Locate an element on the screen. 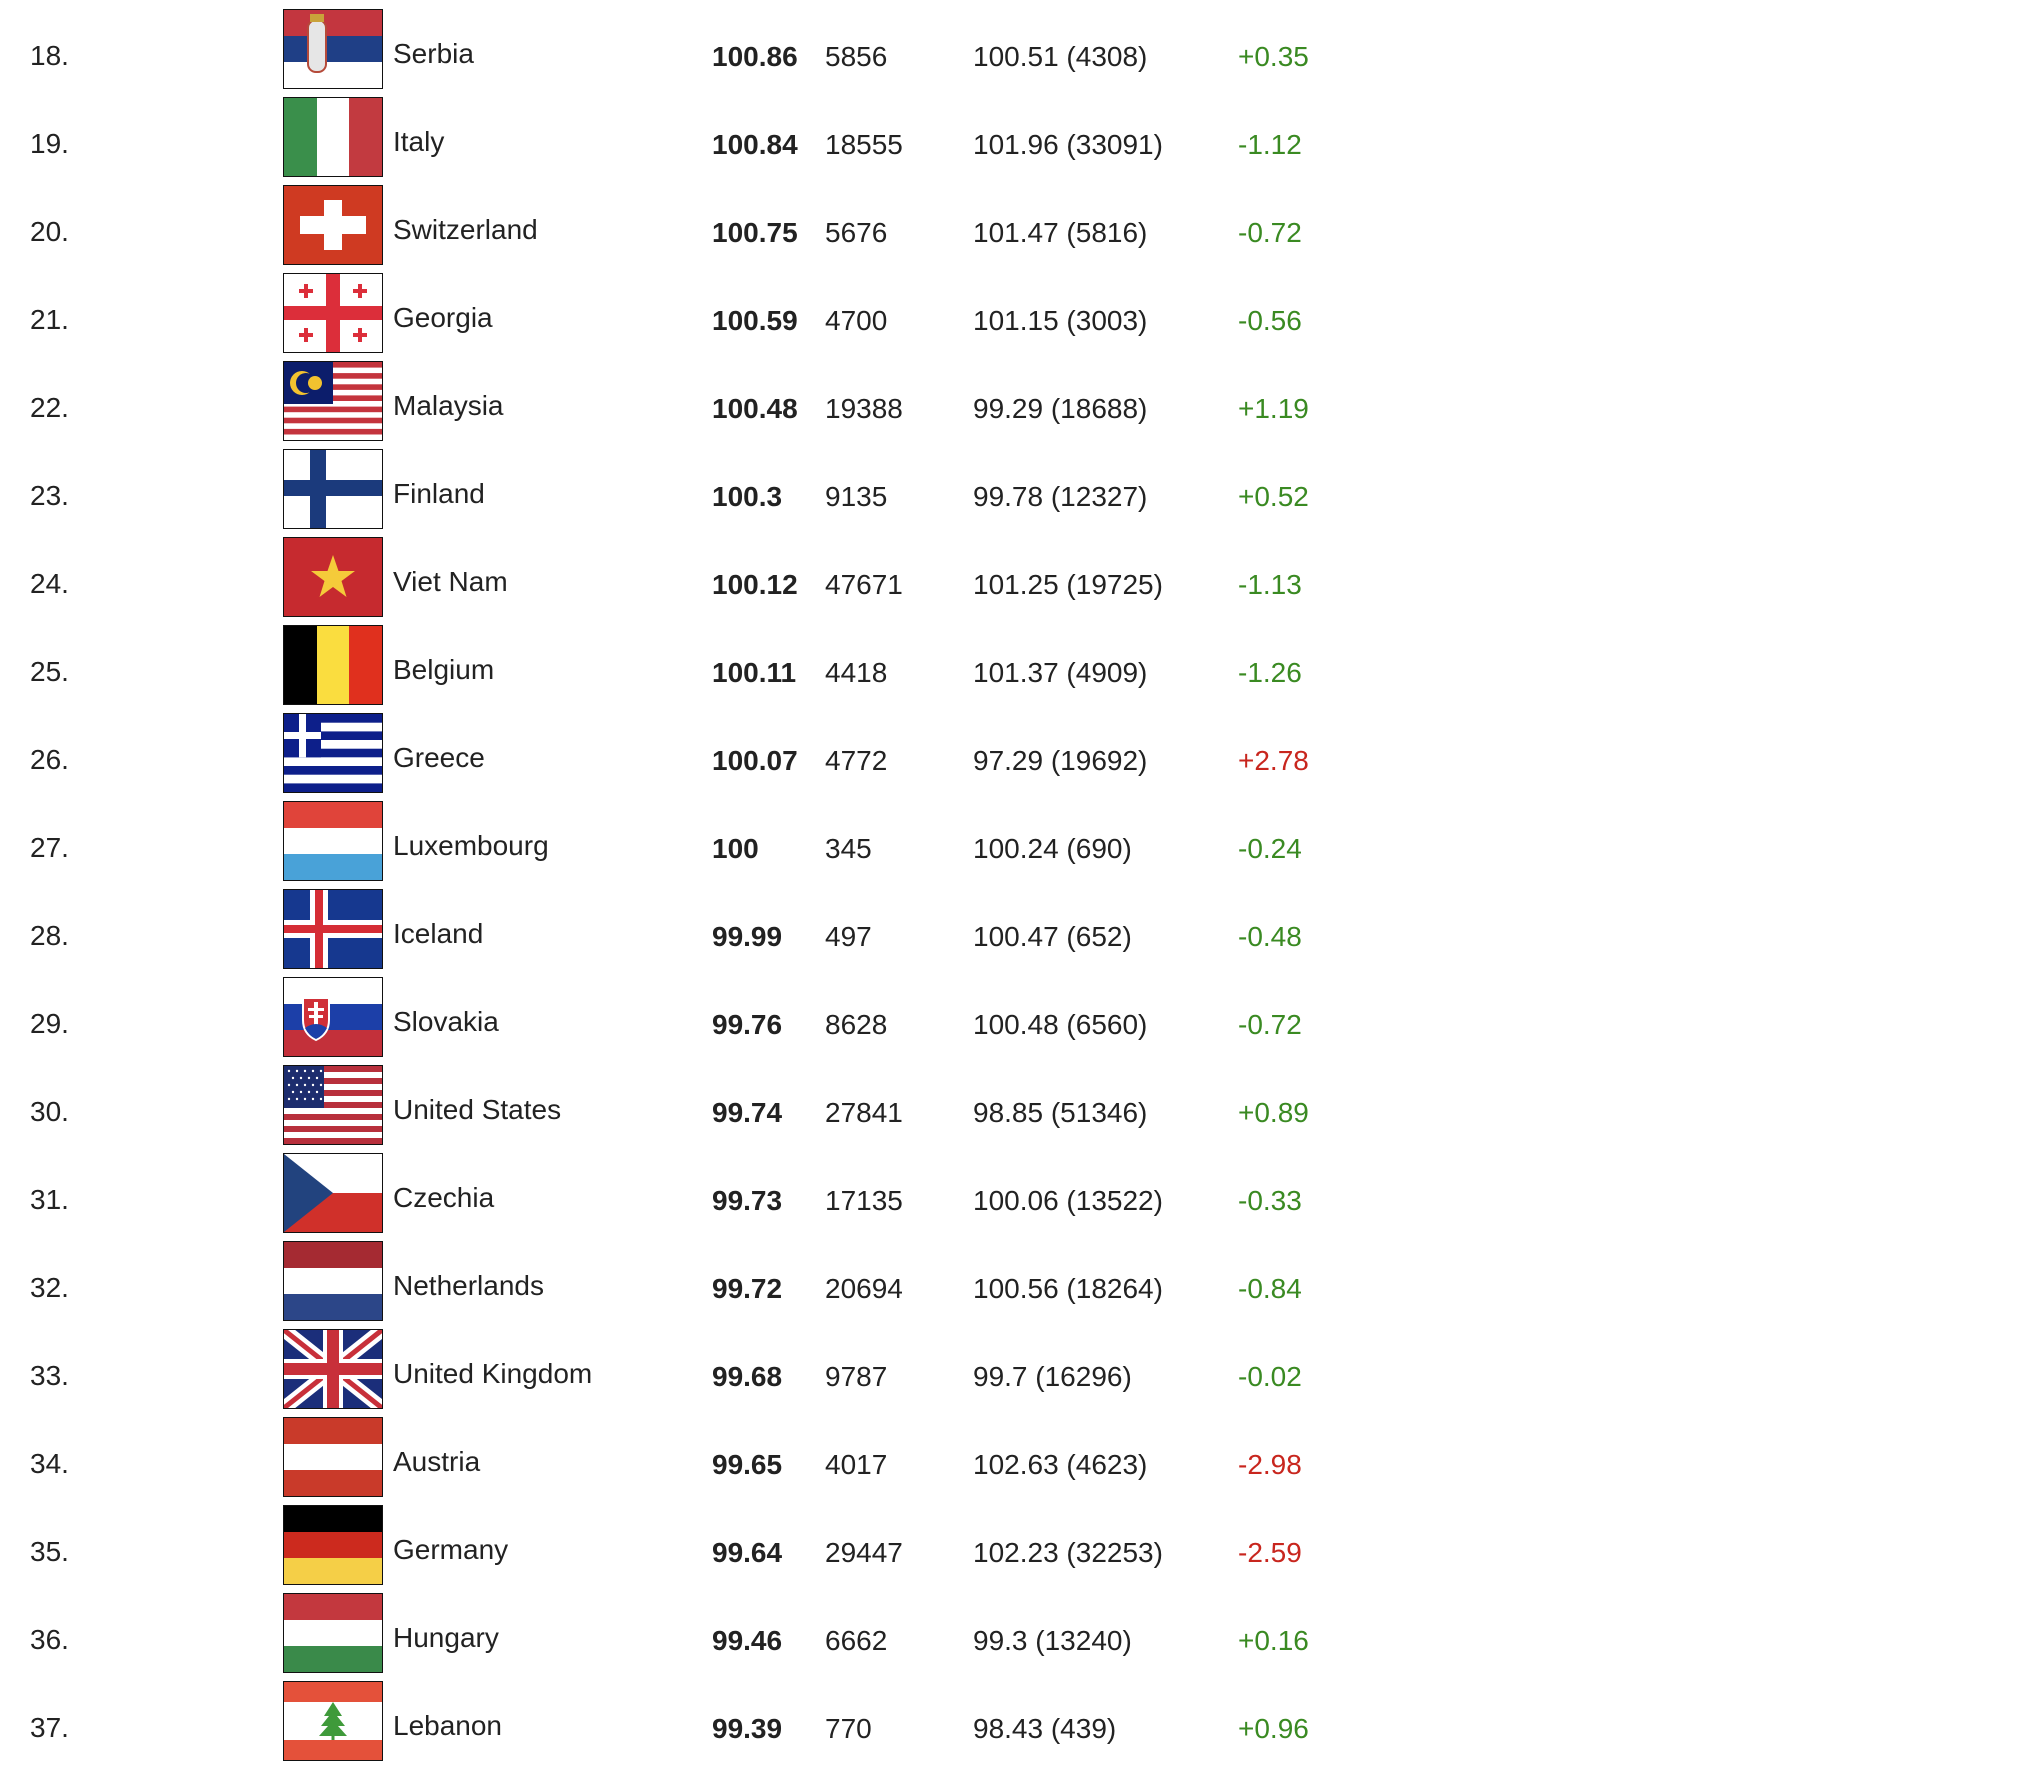  count: 9787 is located at coordinates (856, 1376).